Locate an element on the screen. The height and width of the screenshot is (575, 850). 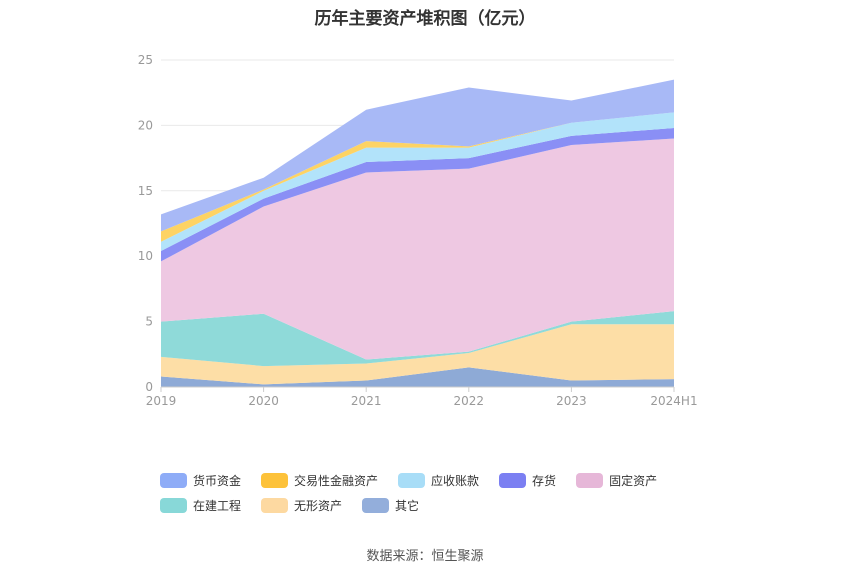
area-应收账款 is located at coordinates (417, 181).